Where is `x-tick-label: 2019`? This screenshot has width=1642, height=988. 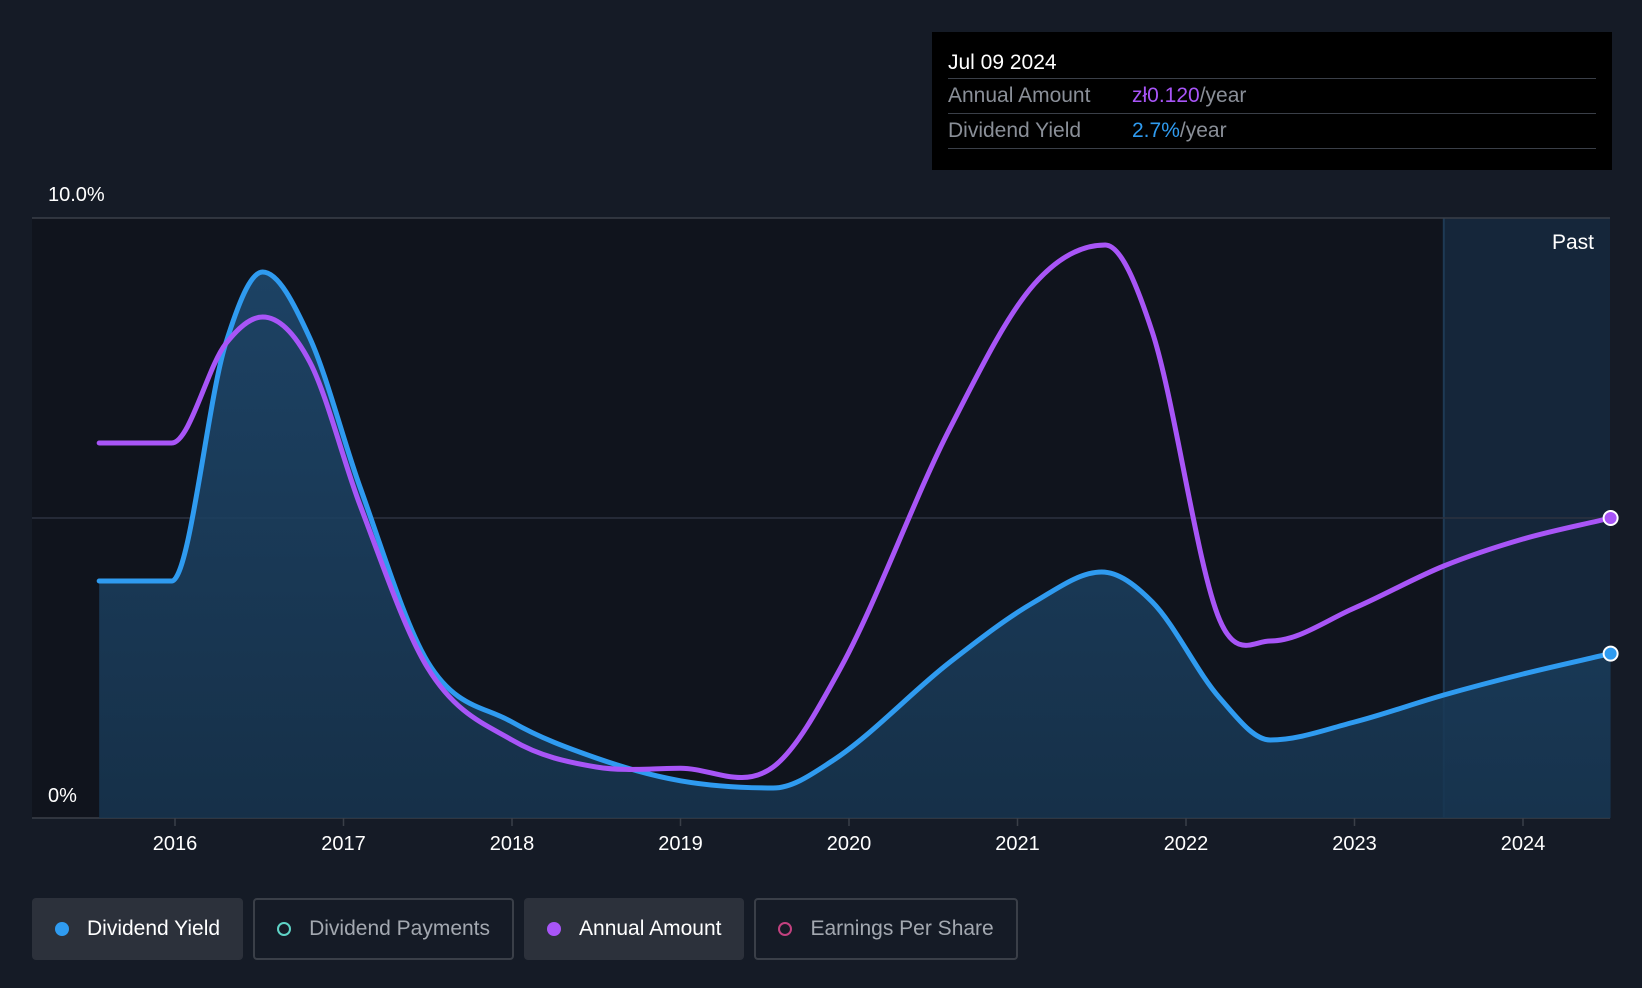 x-tick-label: 2019 is located at coordinates (680, 844).